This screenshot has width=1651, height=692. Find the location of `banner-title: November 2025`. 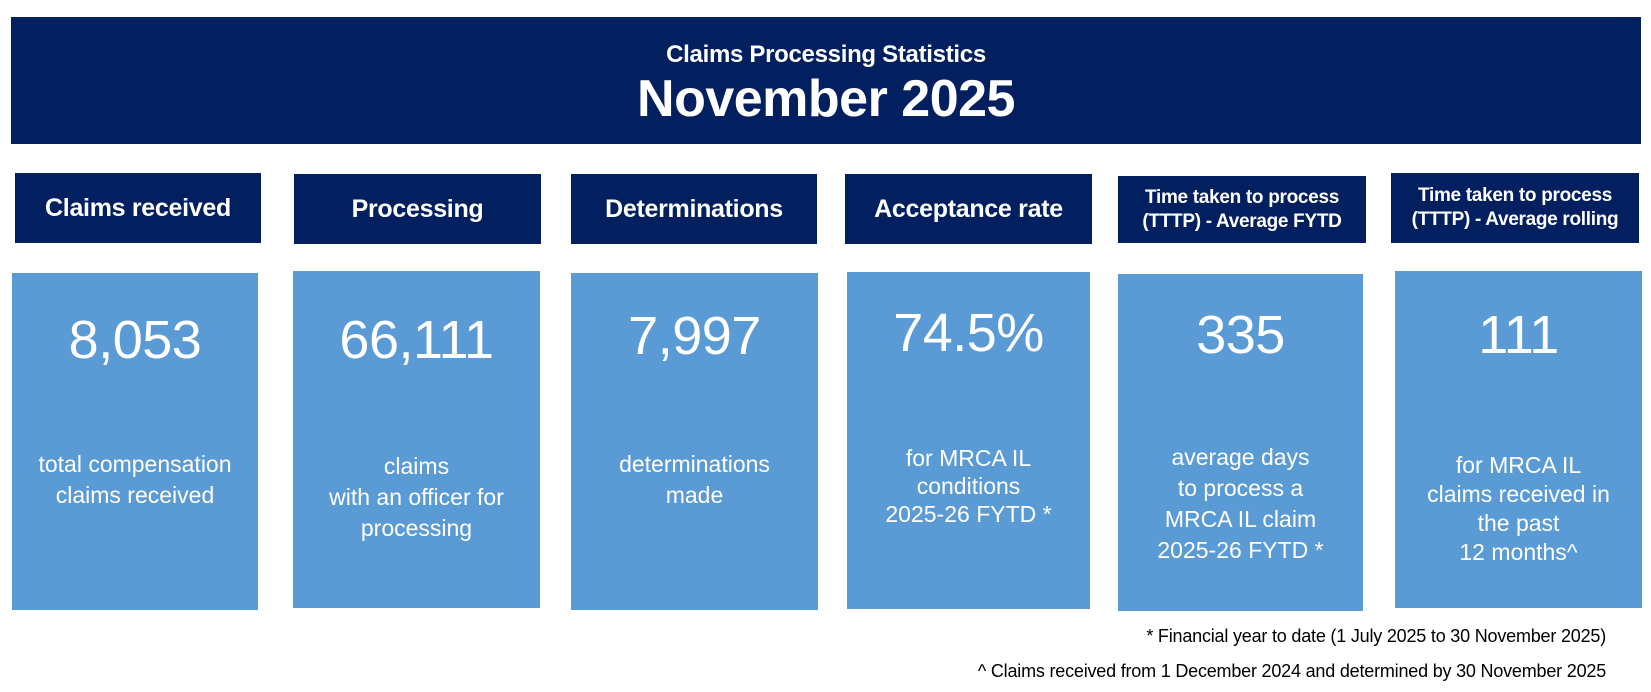

banner-title: November 2025 is located at coordinates (826, 99).